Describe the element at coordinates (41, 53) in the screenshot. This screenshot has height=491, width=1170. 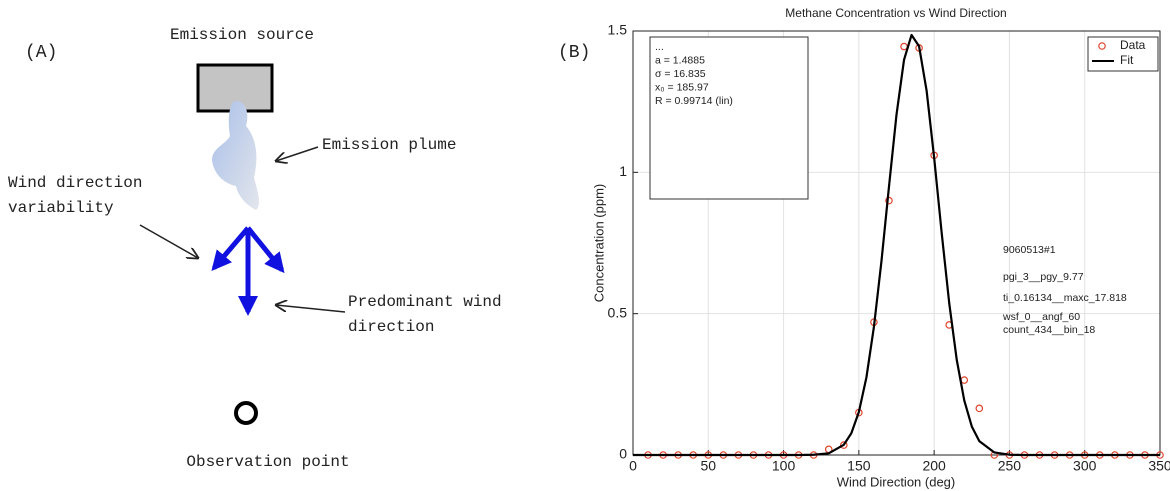
I see `panel-label: (A)` at that location.